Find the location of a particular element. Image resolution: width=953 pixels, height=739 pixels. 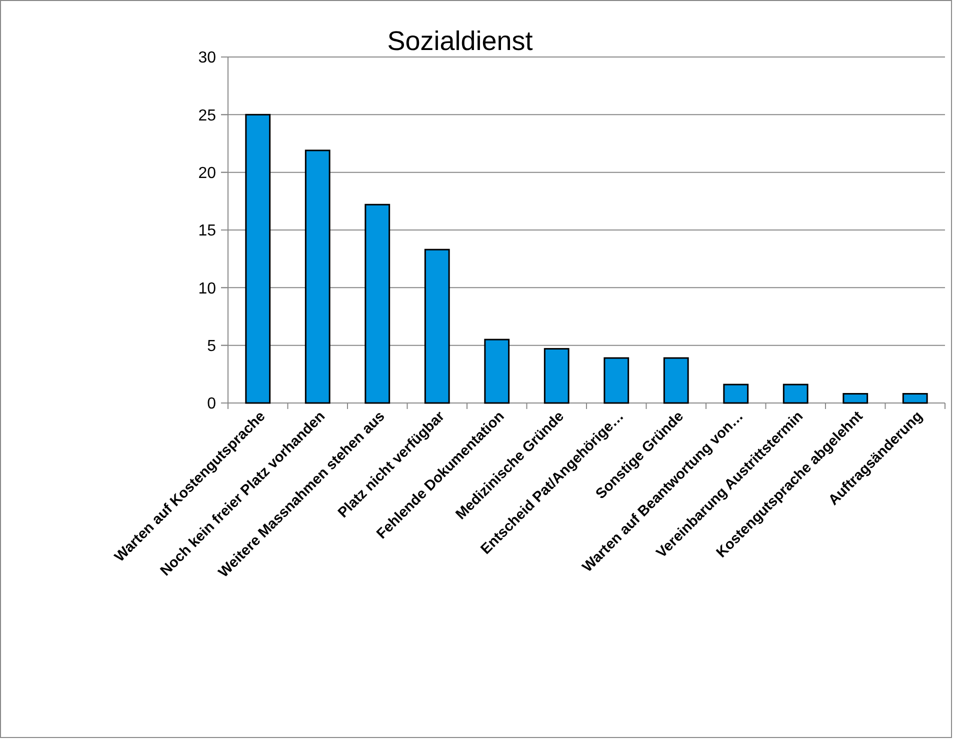

y-tick-label: 0 is located at coordinates (211, 404).